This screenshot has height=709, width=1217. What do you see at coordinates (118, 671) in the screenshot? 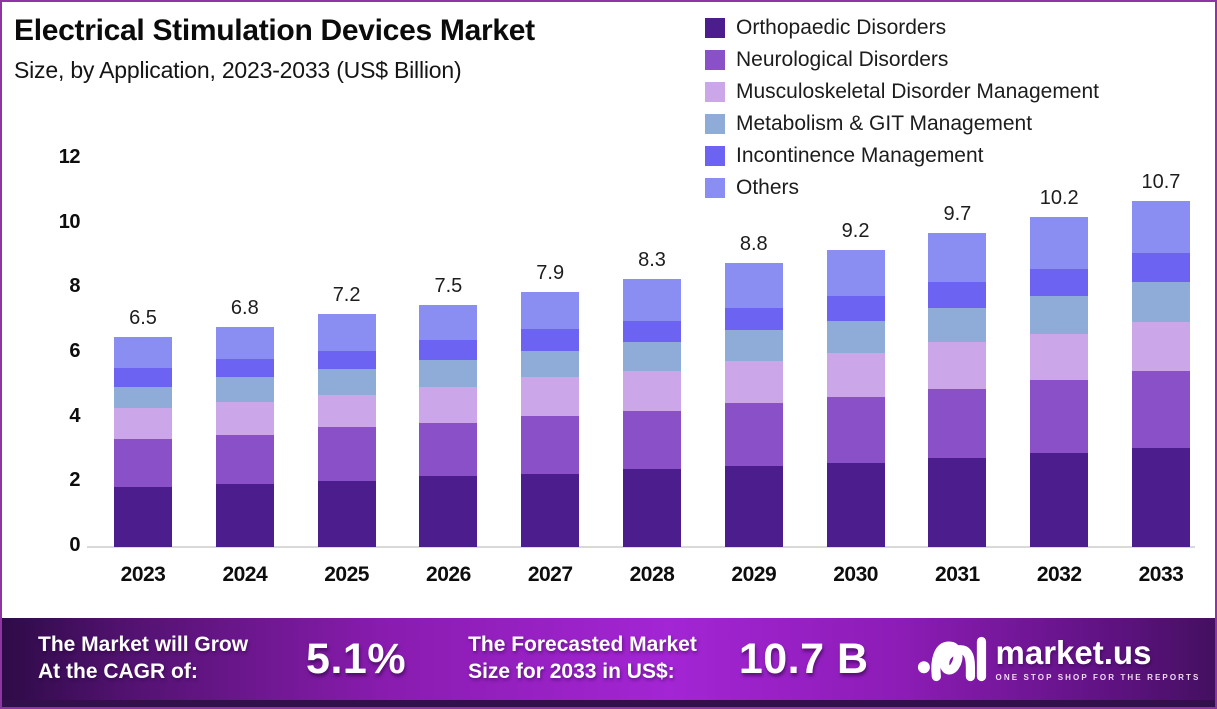
I see `cagr-label-line2: At the CAGR of:` at bounding box center [118, 671].